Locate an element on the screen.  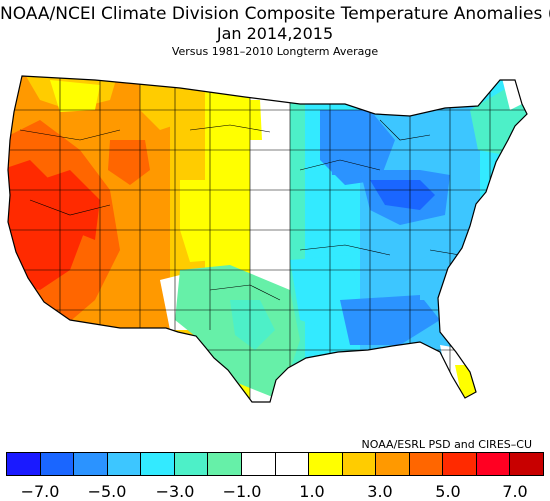
colorbar-tick-label: 7.0 is located at coordinates (515, 491).